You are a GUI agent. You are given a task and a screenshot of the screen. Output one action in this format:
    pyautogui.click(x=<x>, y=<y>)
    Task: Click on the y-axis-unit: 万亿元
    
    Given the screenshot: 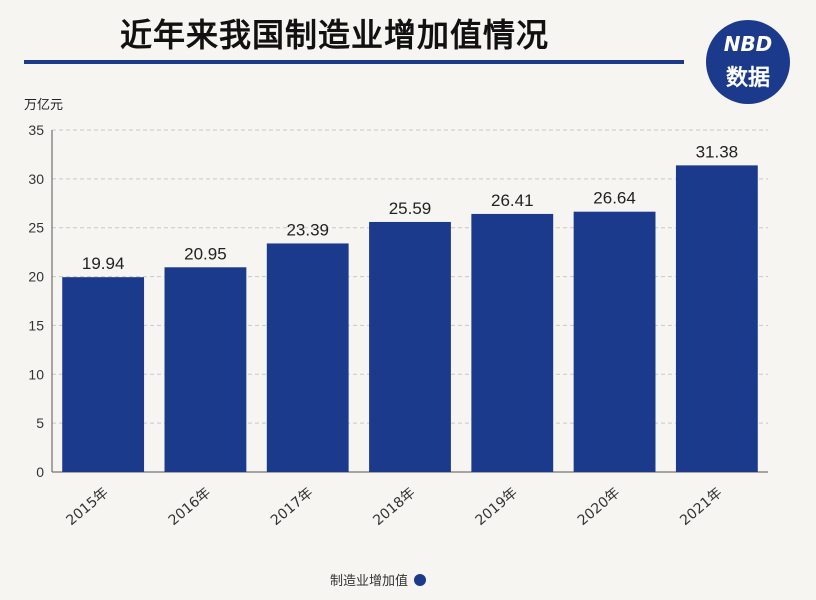 What is the action you would take?
    pyautogui.click(x=44, y=105)
    